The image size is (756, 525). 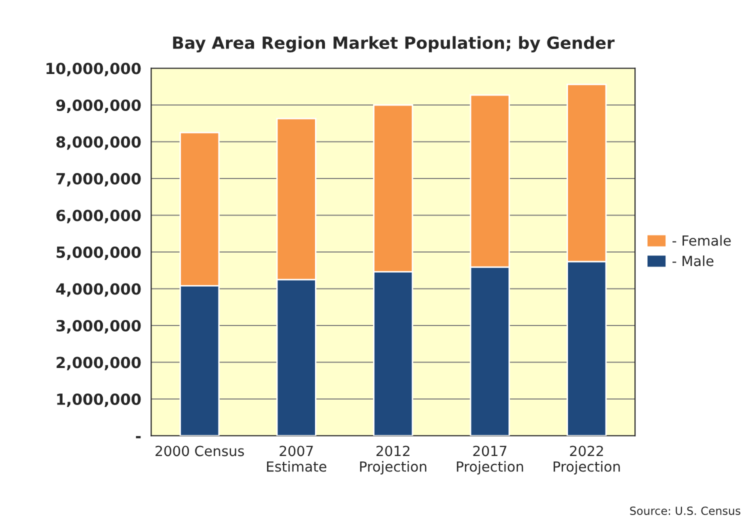 I want to click on x-tick-label: 2022 Projection, so click(x=587, y=460).